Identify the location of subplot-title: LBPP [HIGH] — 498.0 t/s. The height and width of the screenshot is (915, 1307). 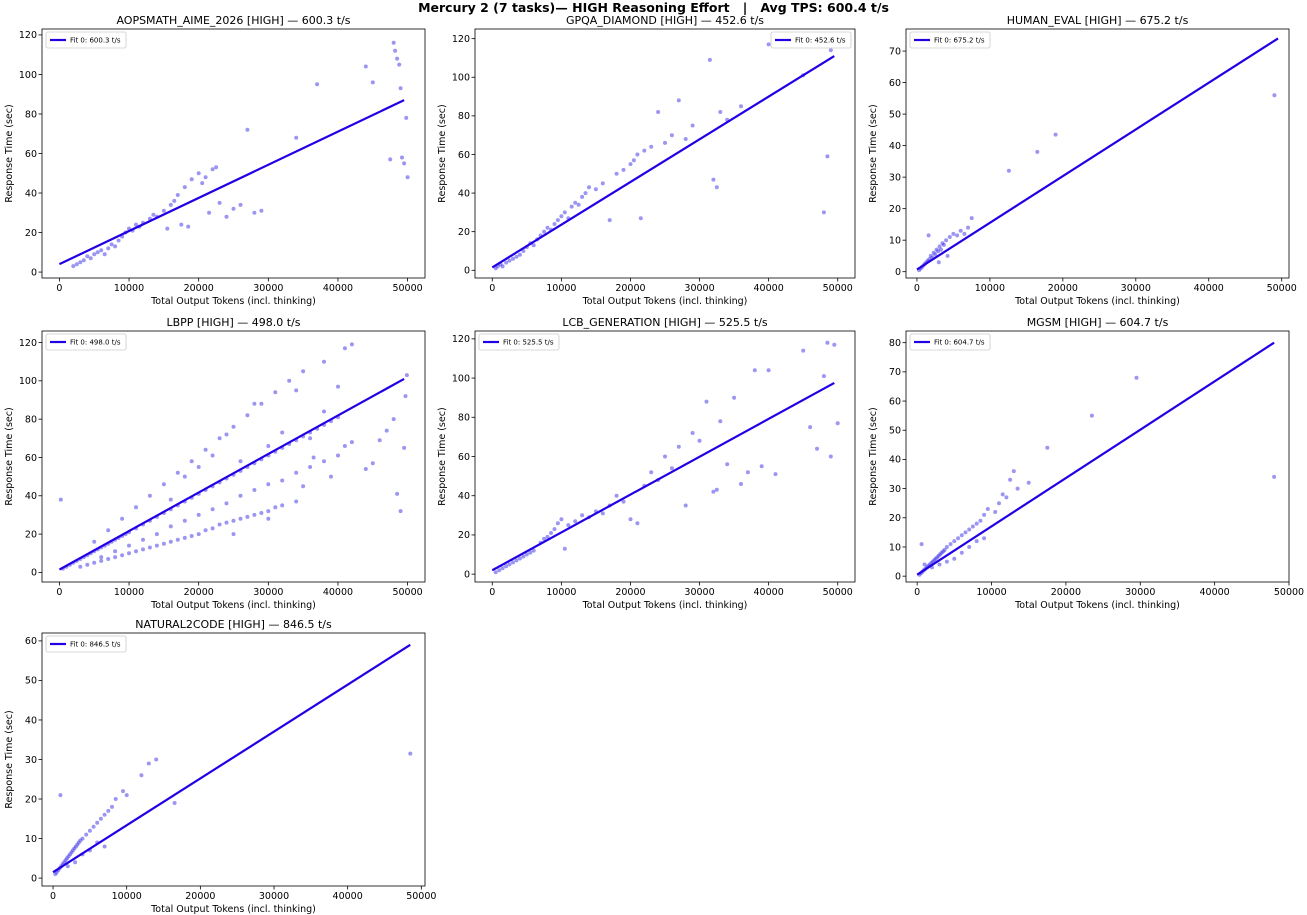
(233, 322).